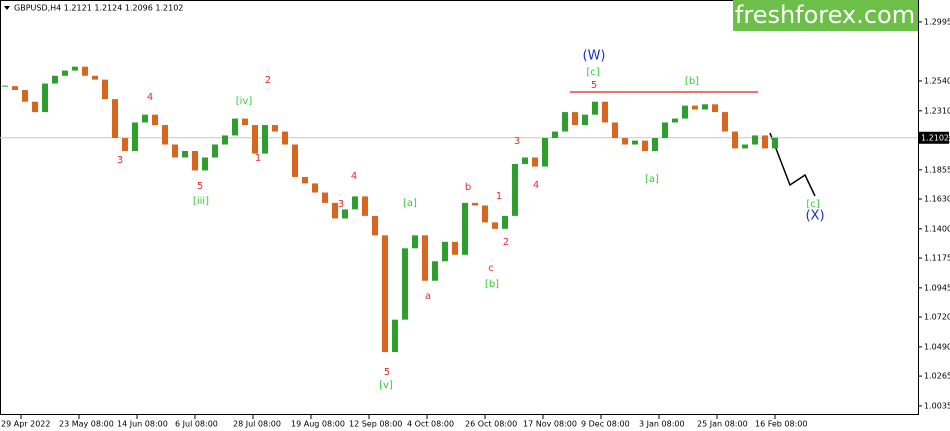 The image size is (950, 431). What do you see at coordinates (937, 258) in the screenshot?
I see `y-tick-label: 1.1175` at bounding box center [937, 258].